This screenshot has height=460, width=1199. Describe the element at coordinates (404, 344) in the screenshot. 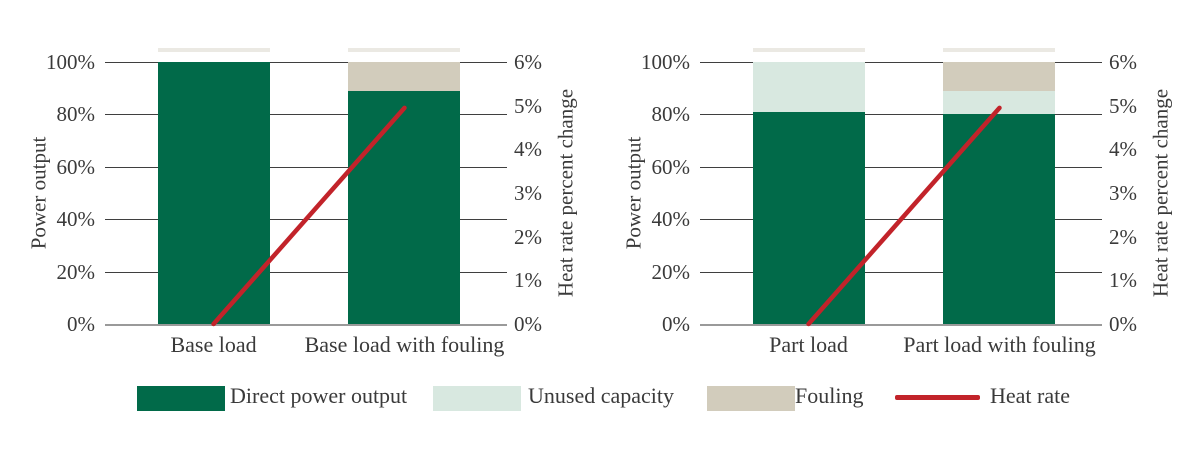

I see `category-label: Base load with fouling` at that location.